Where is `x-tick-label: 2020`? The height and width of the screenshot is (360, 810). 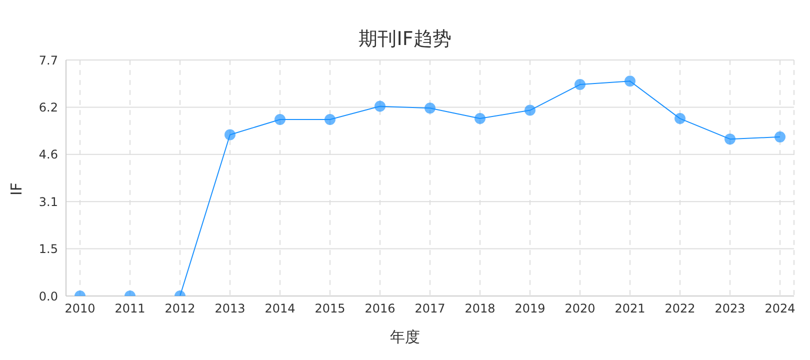 x-tick-label: 2020 is located at coordinates (580, 309).